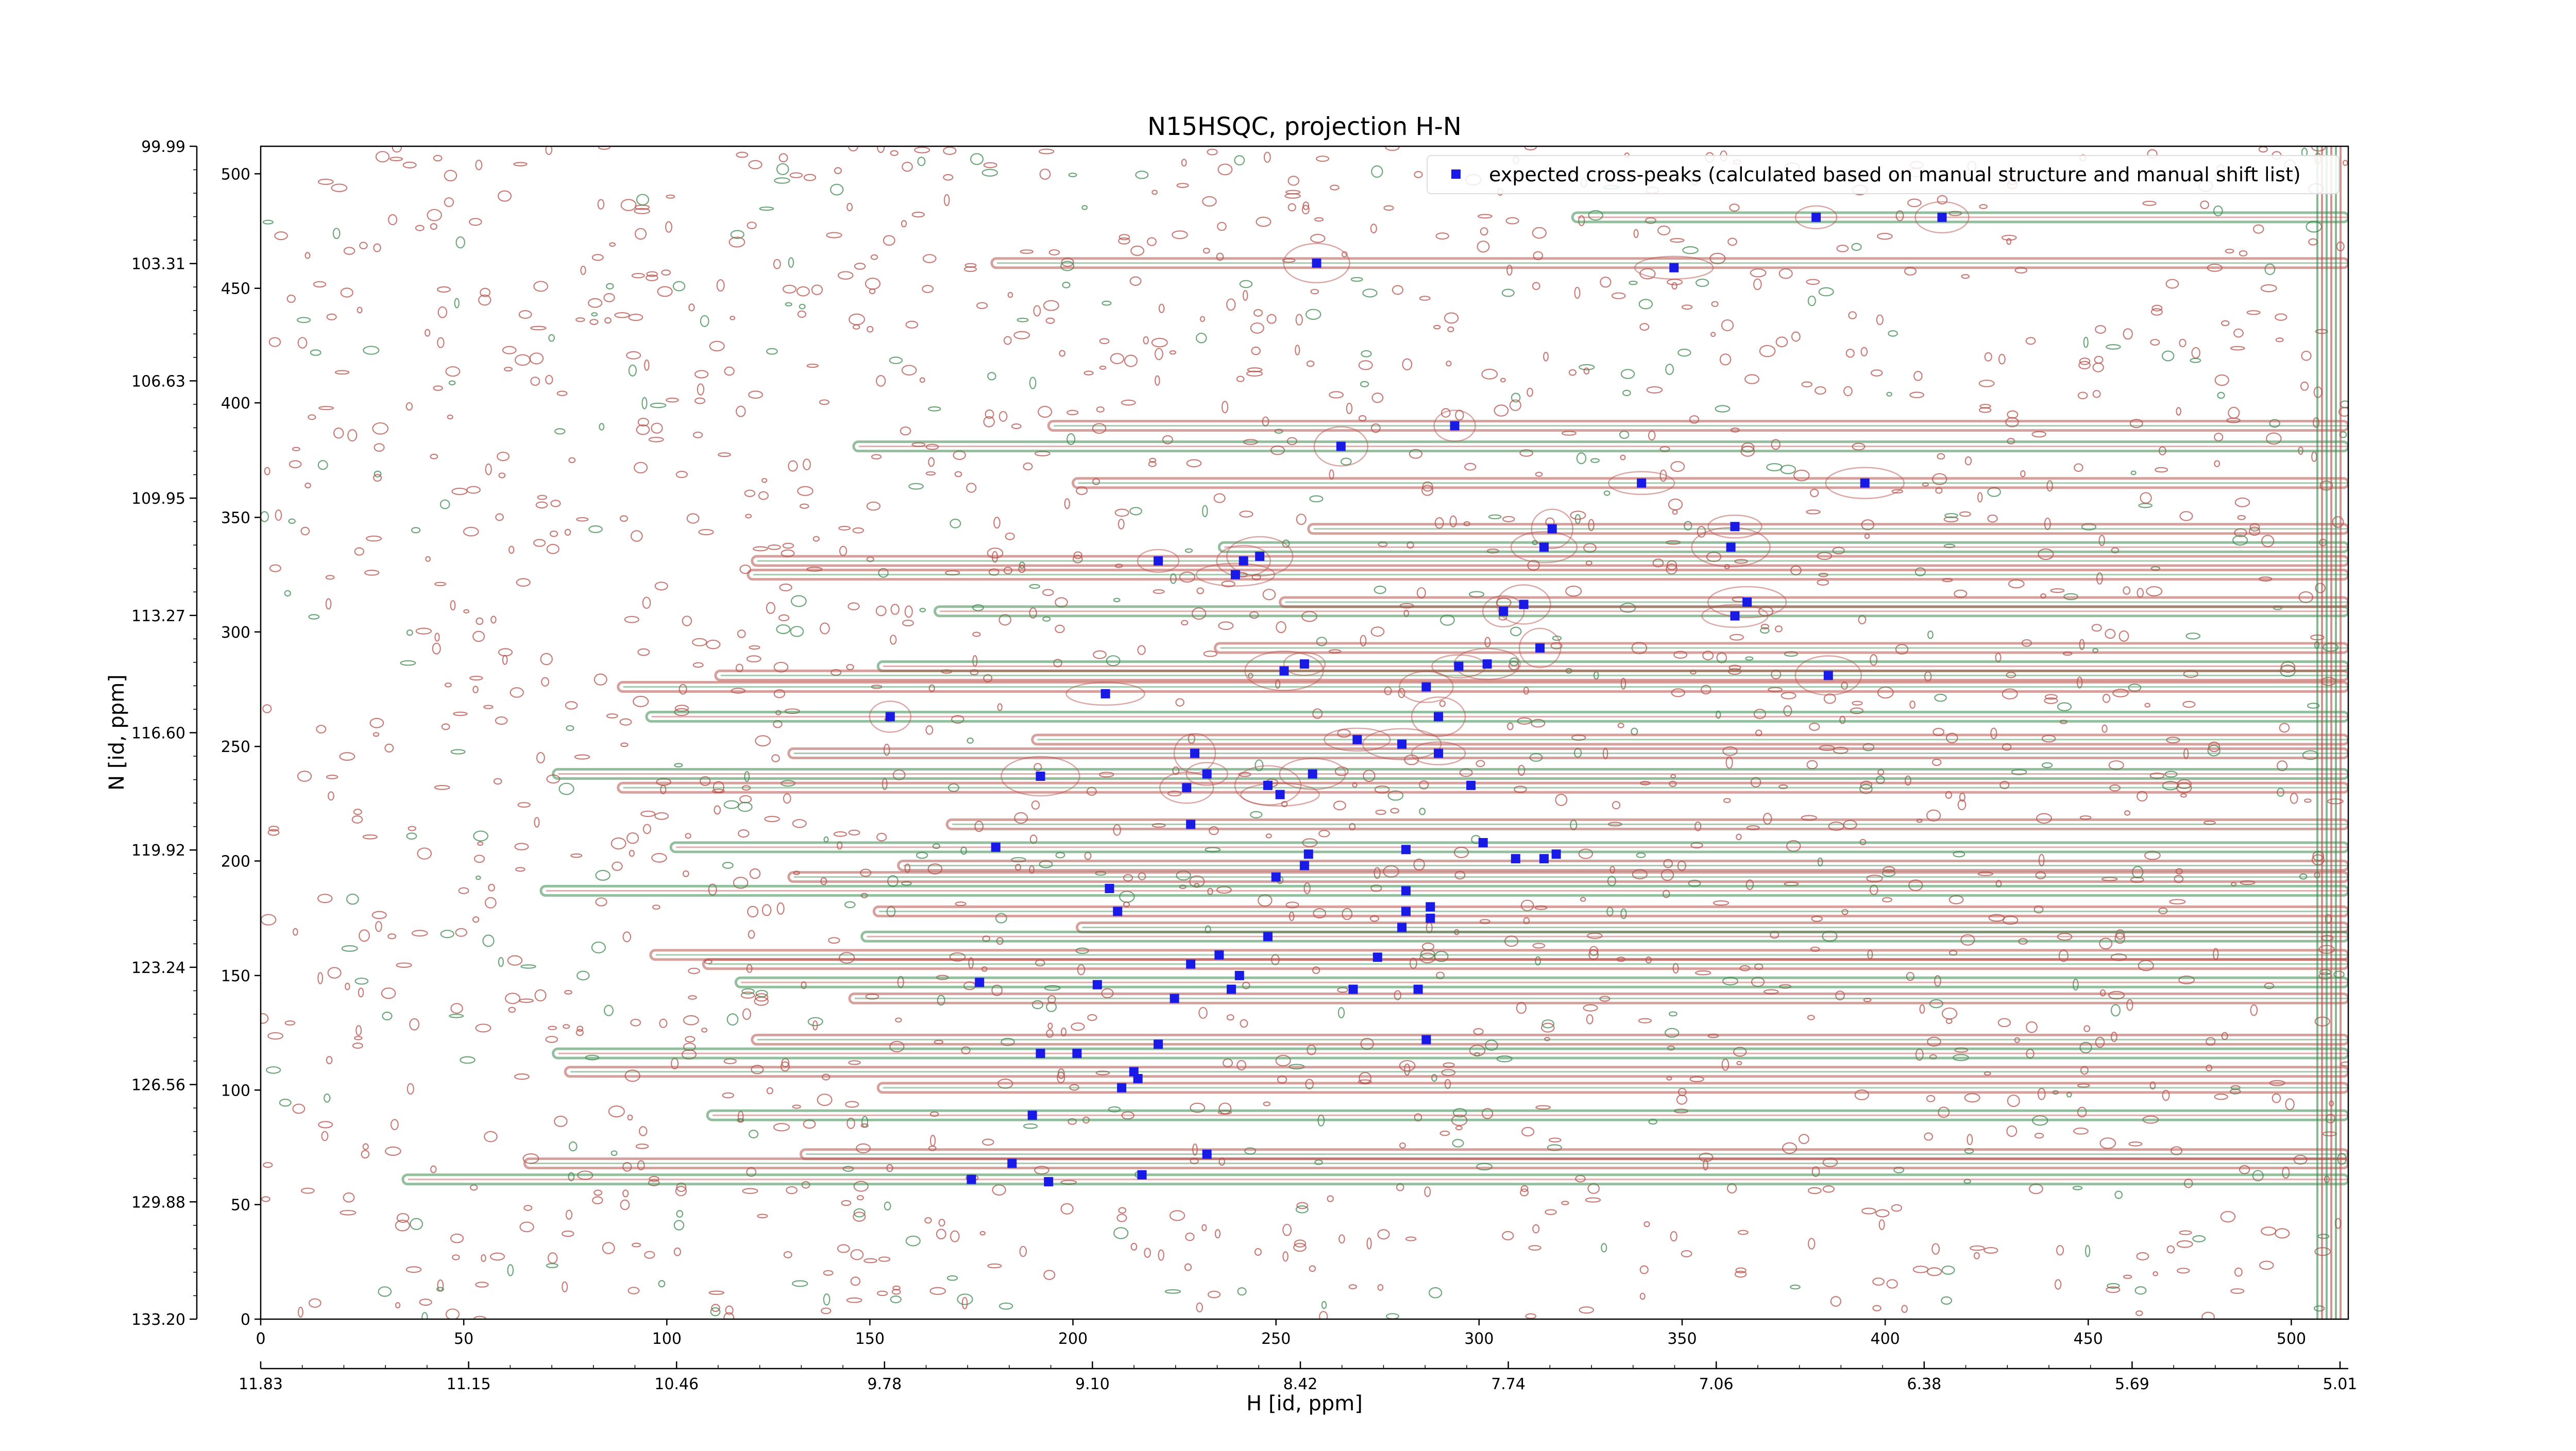 The height and width of the screenshot is (1451, 2576). I want to click on x-tick-label: 200, so click(1073, 1339).